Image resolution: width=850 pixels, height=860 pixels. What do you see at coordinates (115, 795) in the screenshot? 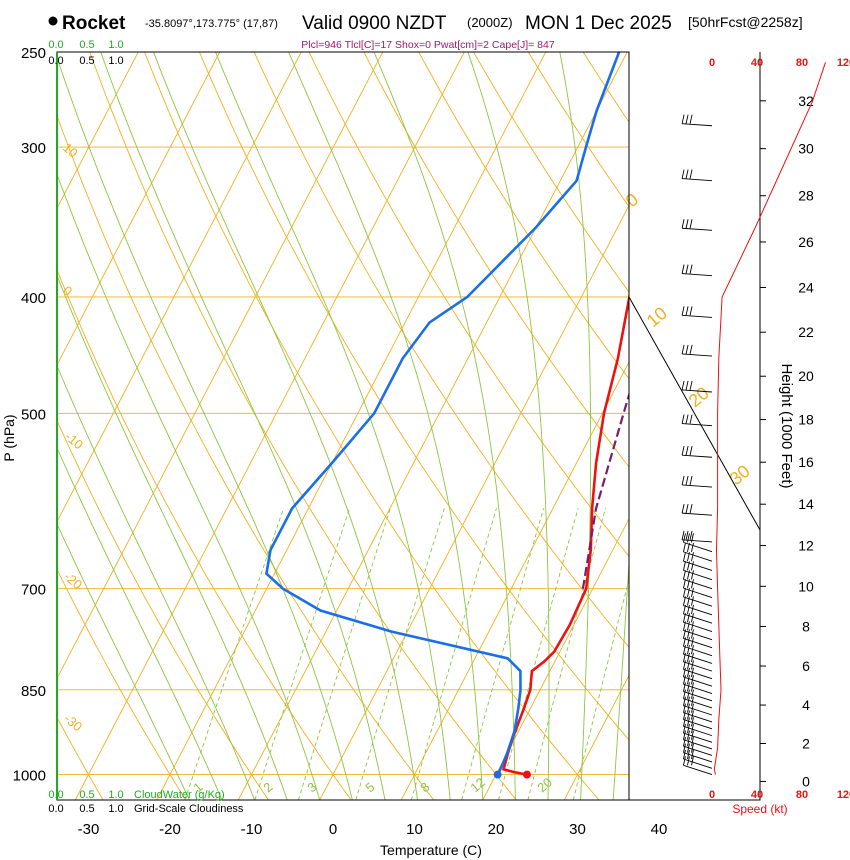
I see `cloudwater-tick-bottom: 1.0` at bounding box center [115, 795].